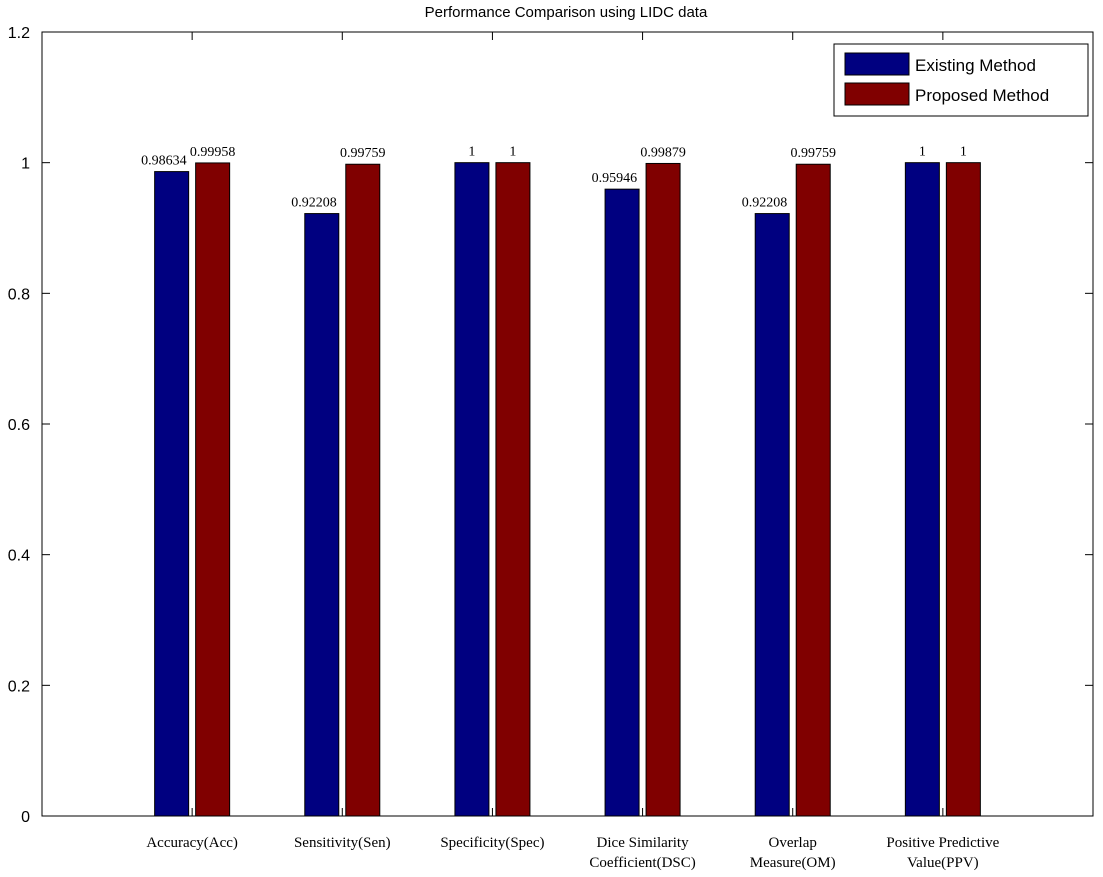 Image resolution: width=1103 pixels, height=877 pixels. What do you see at coordinates (793, 843) in the screenshot?
I see `x-tick-label: Overlap` at bounding box center [793, 843].